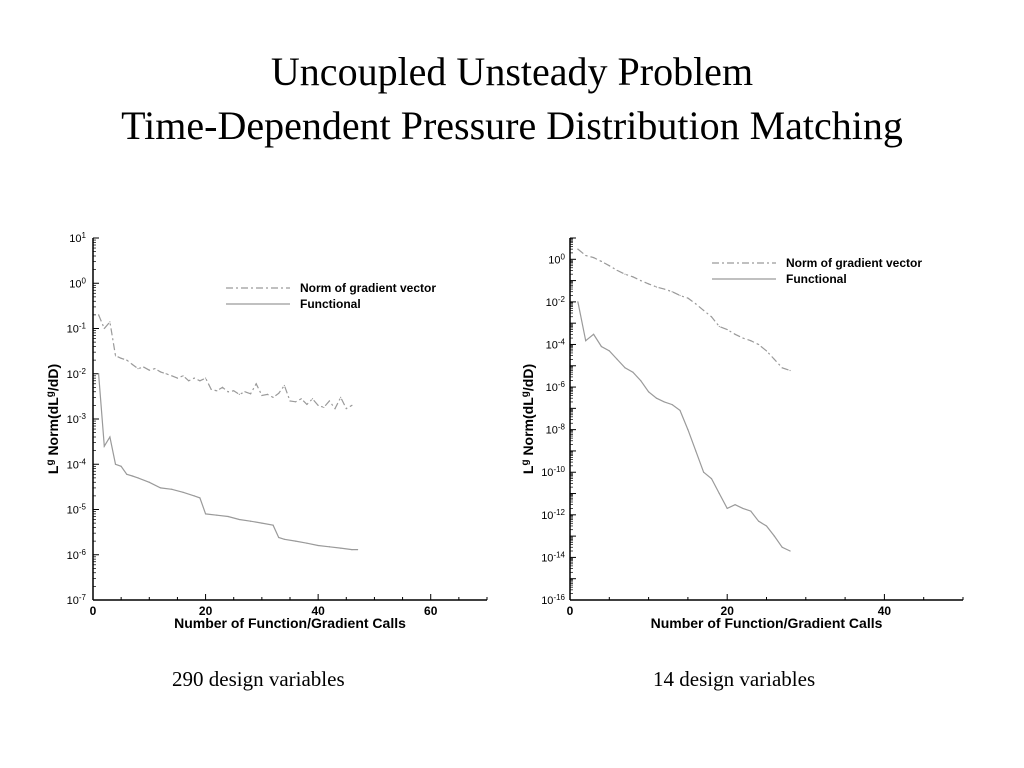 This screenshot has width=1024, height=768. What do you see at coordinates (553, 557) in the screenshot?
I see `y-tick-label: 10⁻¹⁴` at bounding box center [553, 557].